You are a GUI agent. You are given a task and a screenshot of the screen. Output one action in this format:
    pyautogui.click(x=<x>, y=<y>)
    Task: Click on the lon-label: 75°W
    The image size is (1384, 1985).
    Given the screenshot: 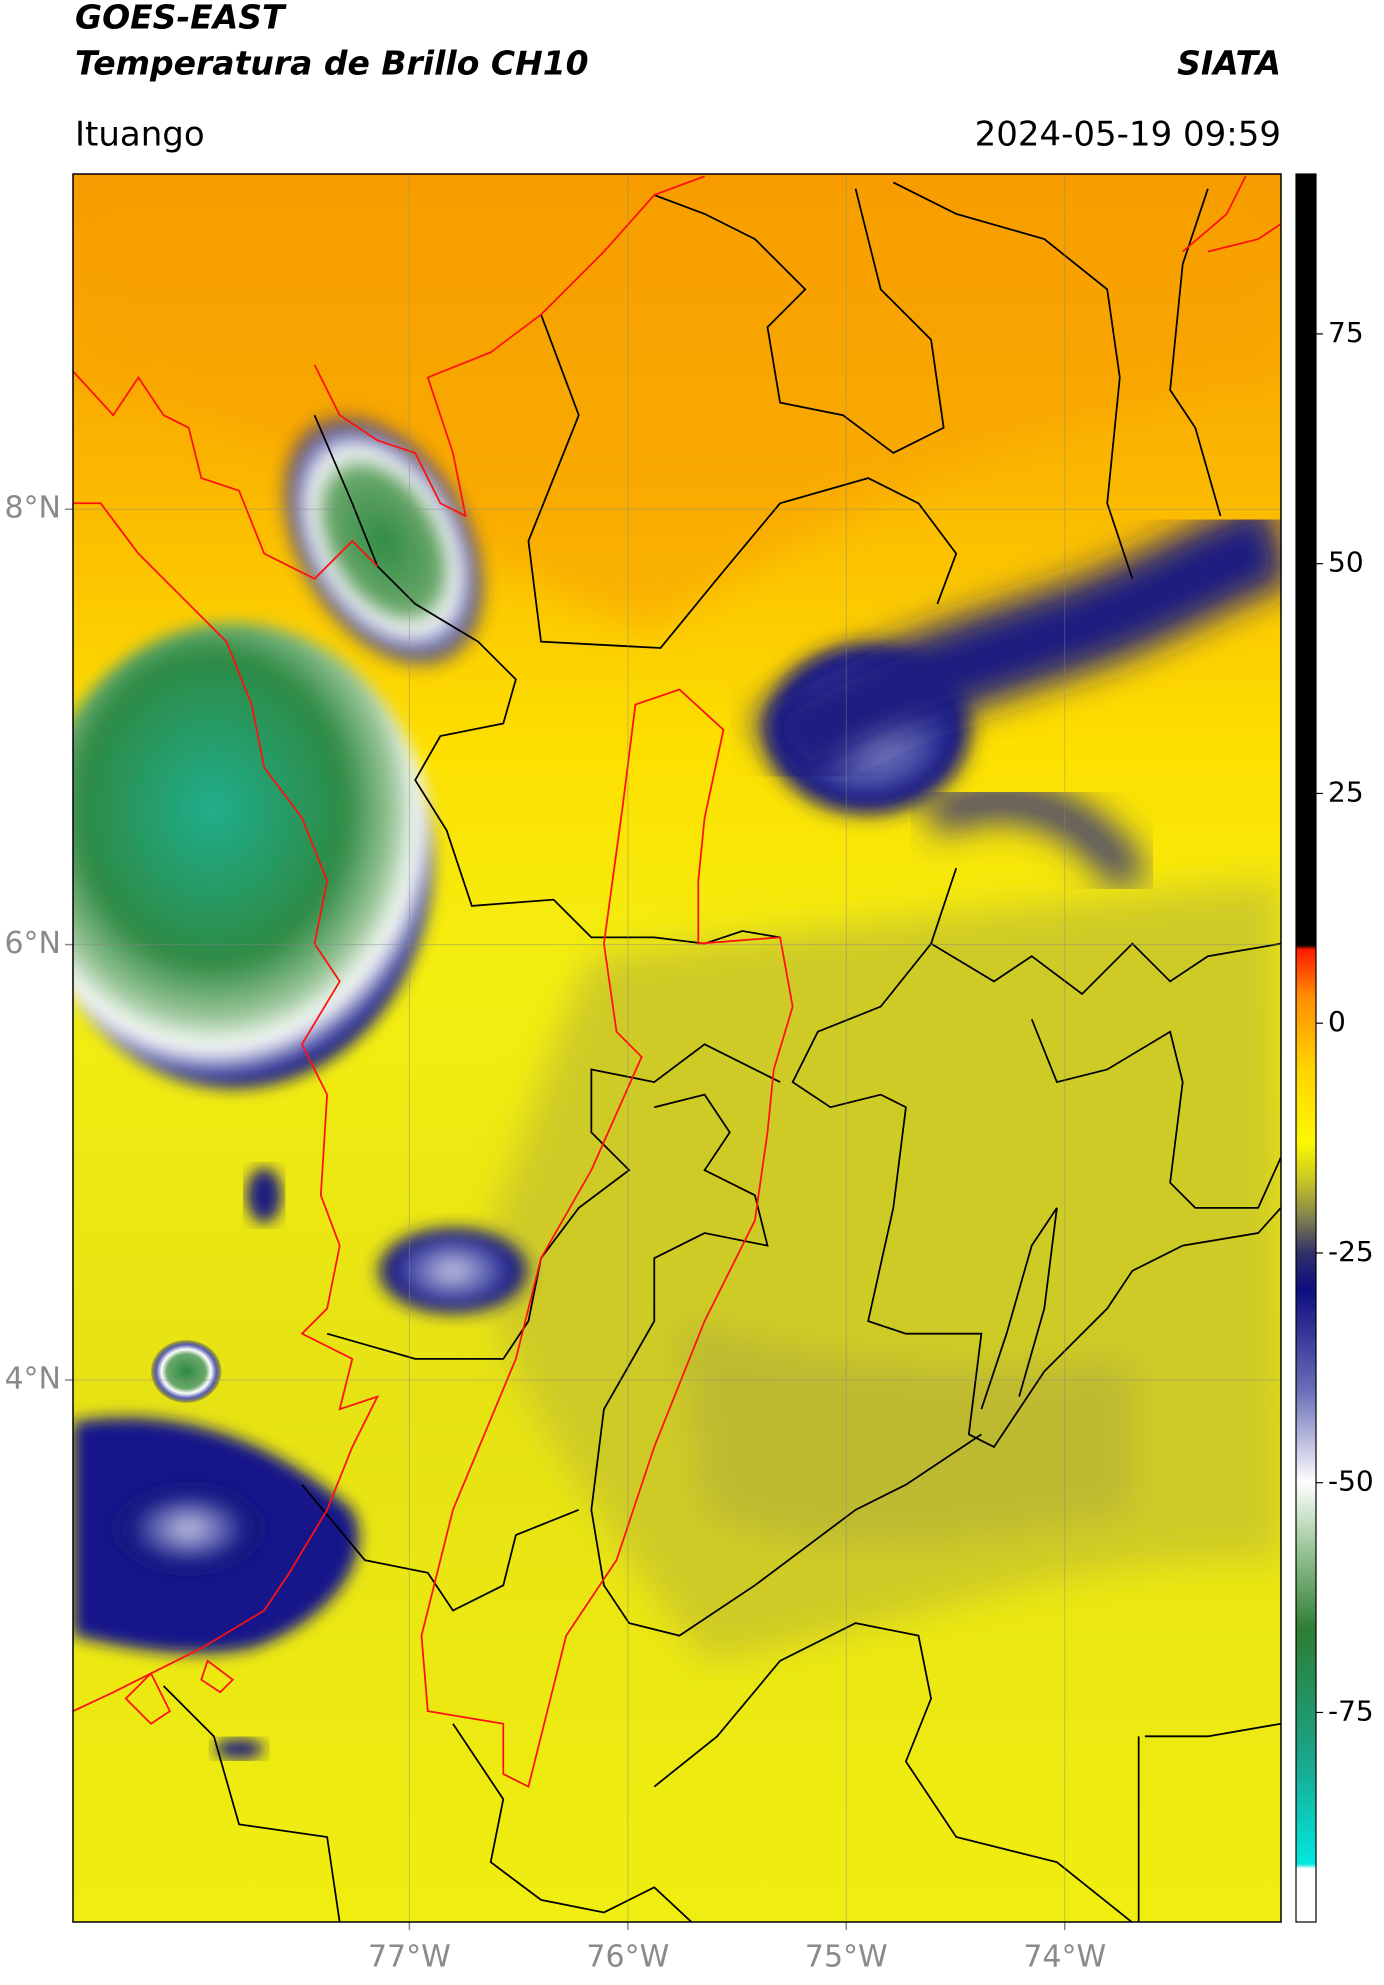 What is the action you would take?
    pyautogui.click(x=846, y=1957)
    